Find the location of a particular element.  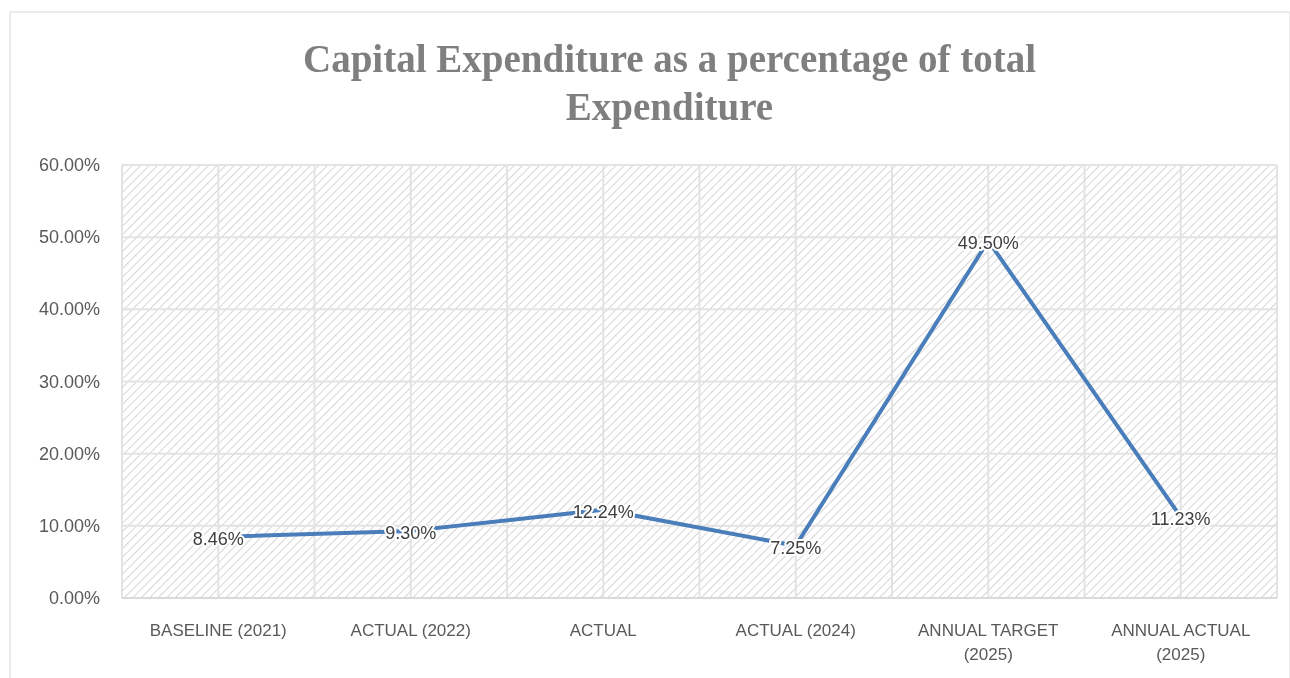

data-label: 7.25% is located at coordinates (796, 547).